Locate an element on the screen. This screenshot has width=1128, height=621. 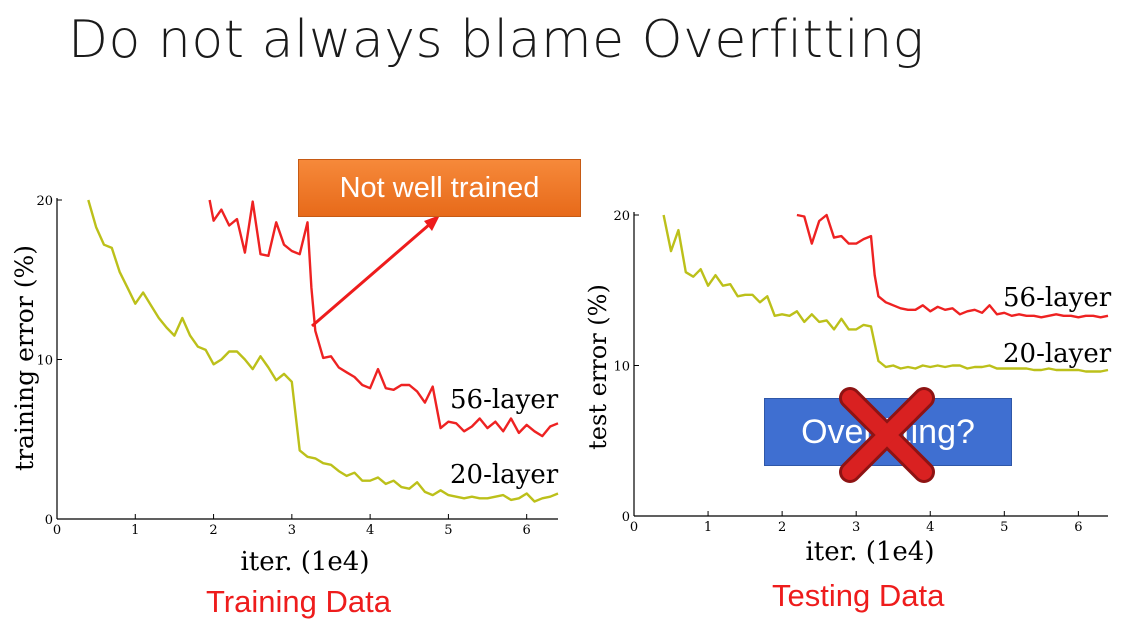
arrow-icon is located at coordinates (375, 271).